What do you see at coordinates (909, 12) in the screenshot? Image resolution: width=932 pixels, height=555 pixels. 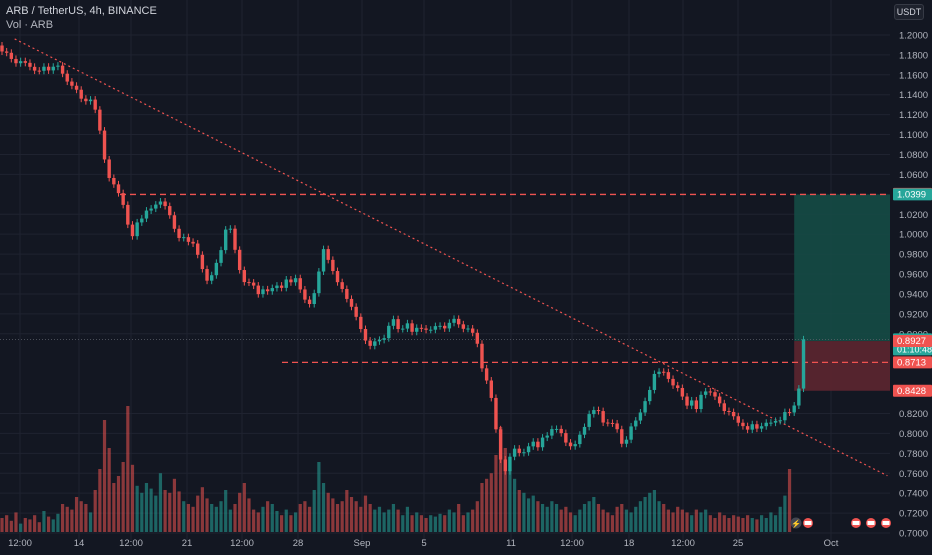 I see `currency-button: USDT` at bounding box center [909, 12].